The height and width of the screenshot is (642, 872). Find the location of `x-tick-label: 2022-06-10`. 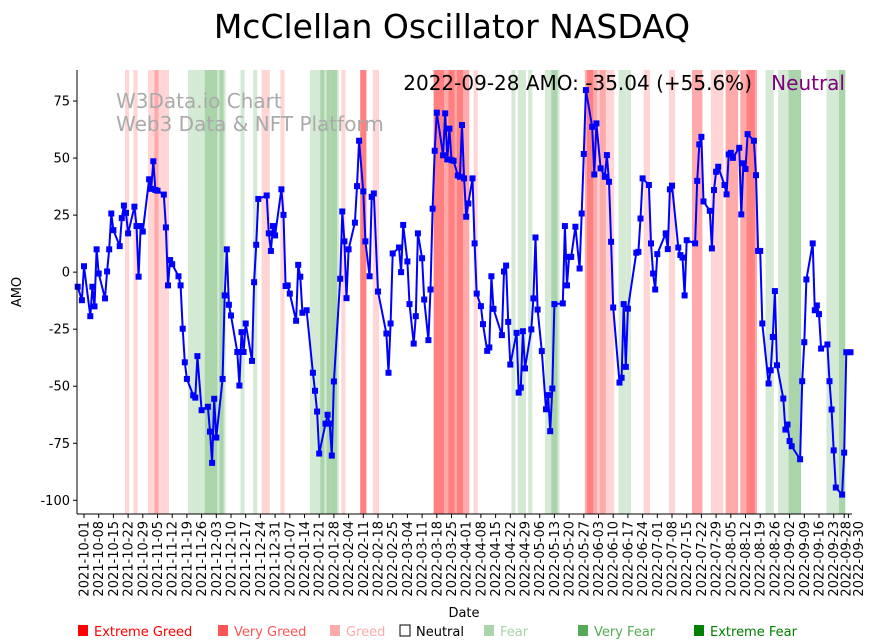

x-tick-label: 2022-06-10 is located at coordinates (614, 559).